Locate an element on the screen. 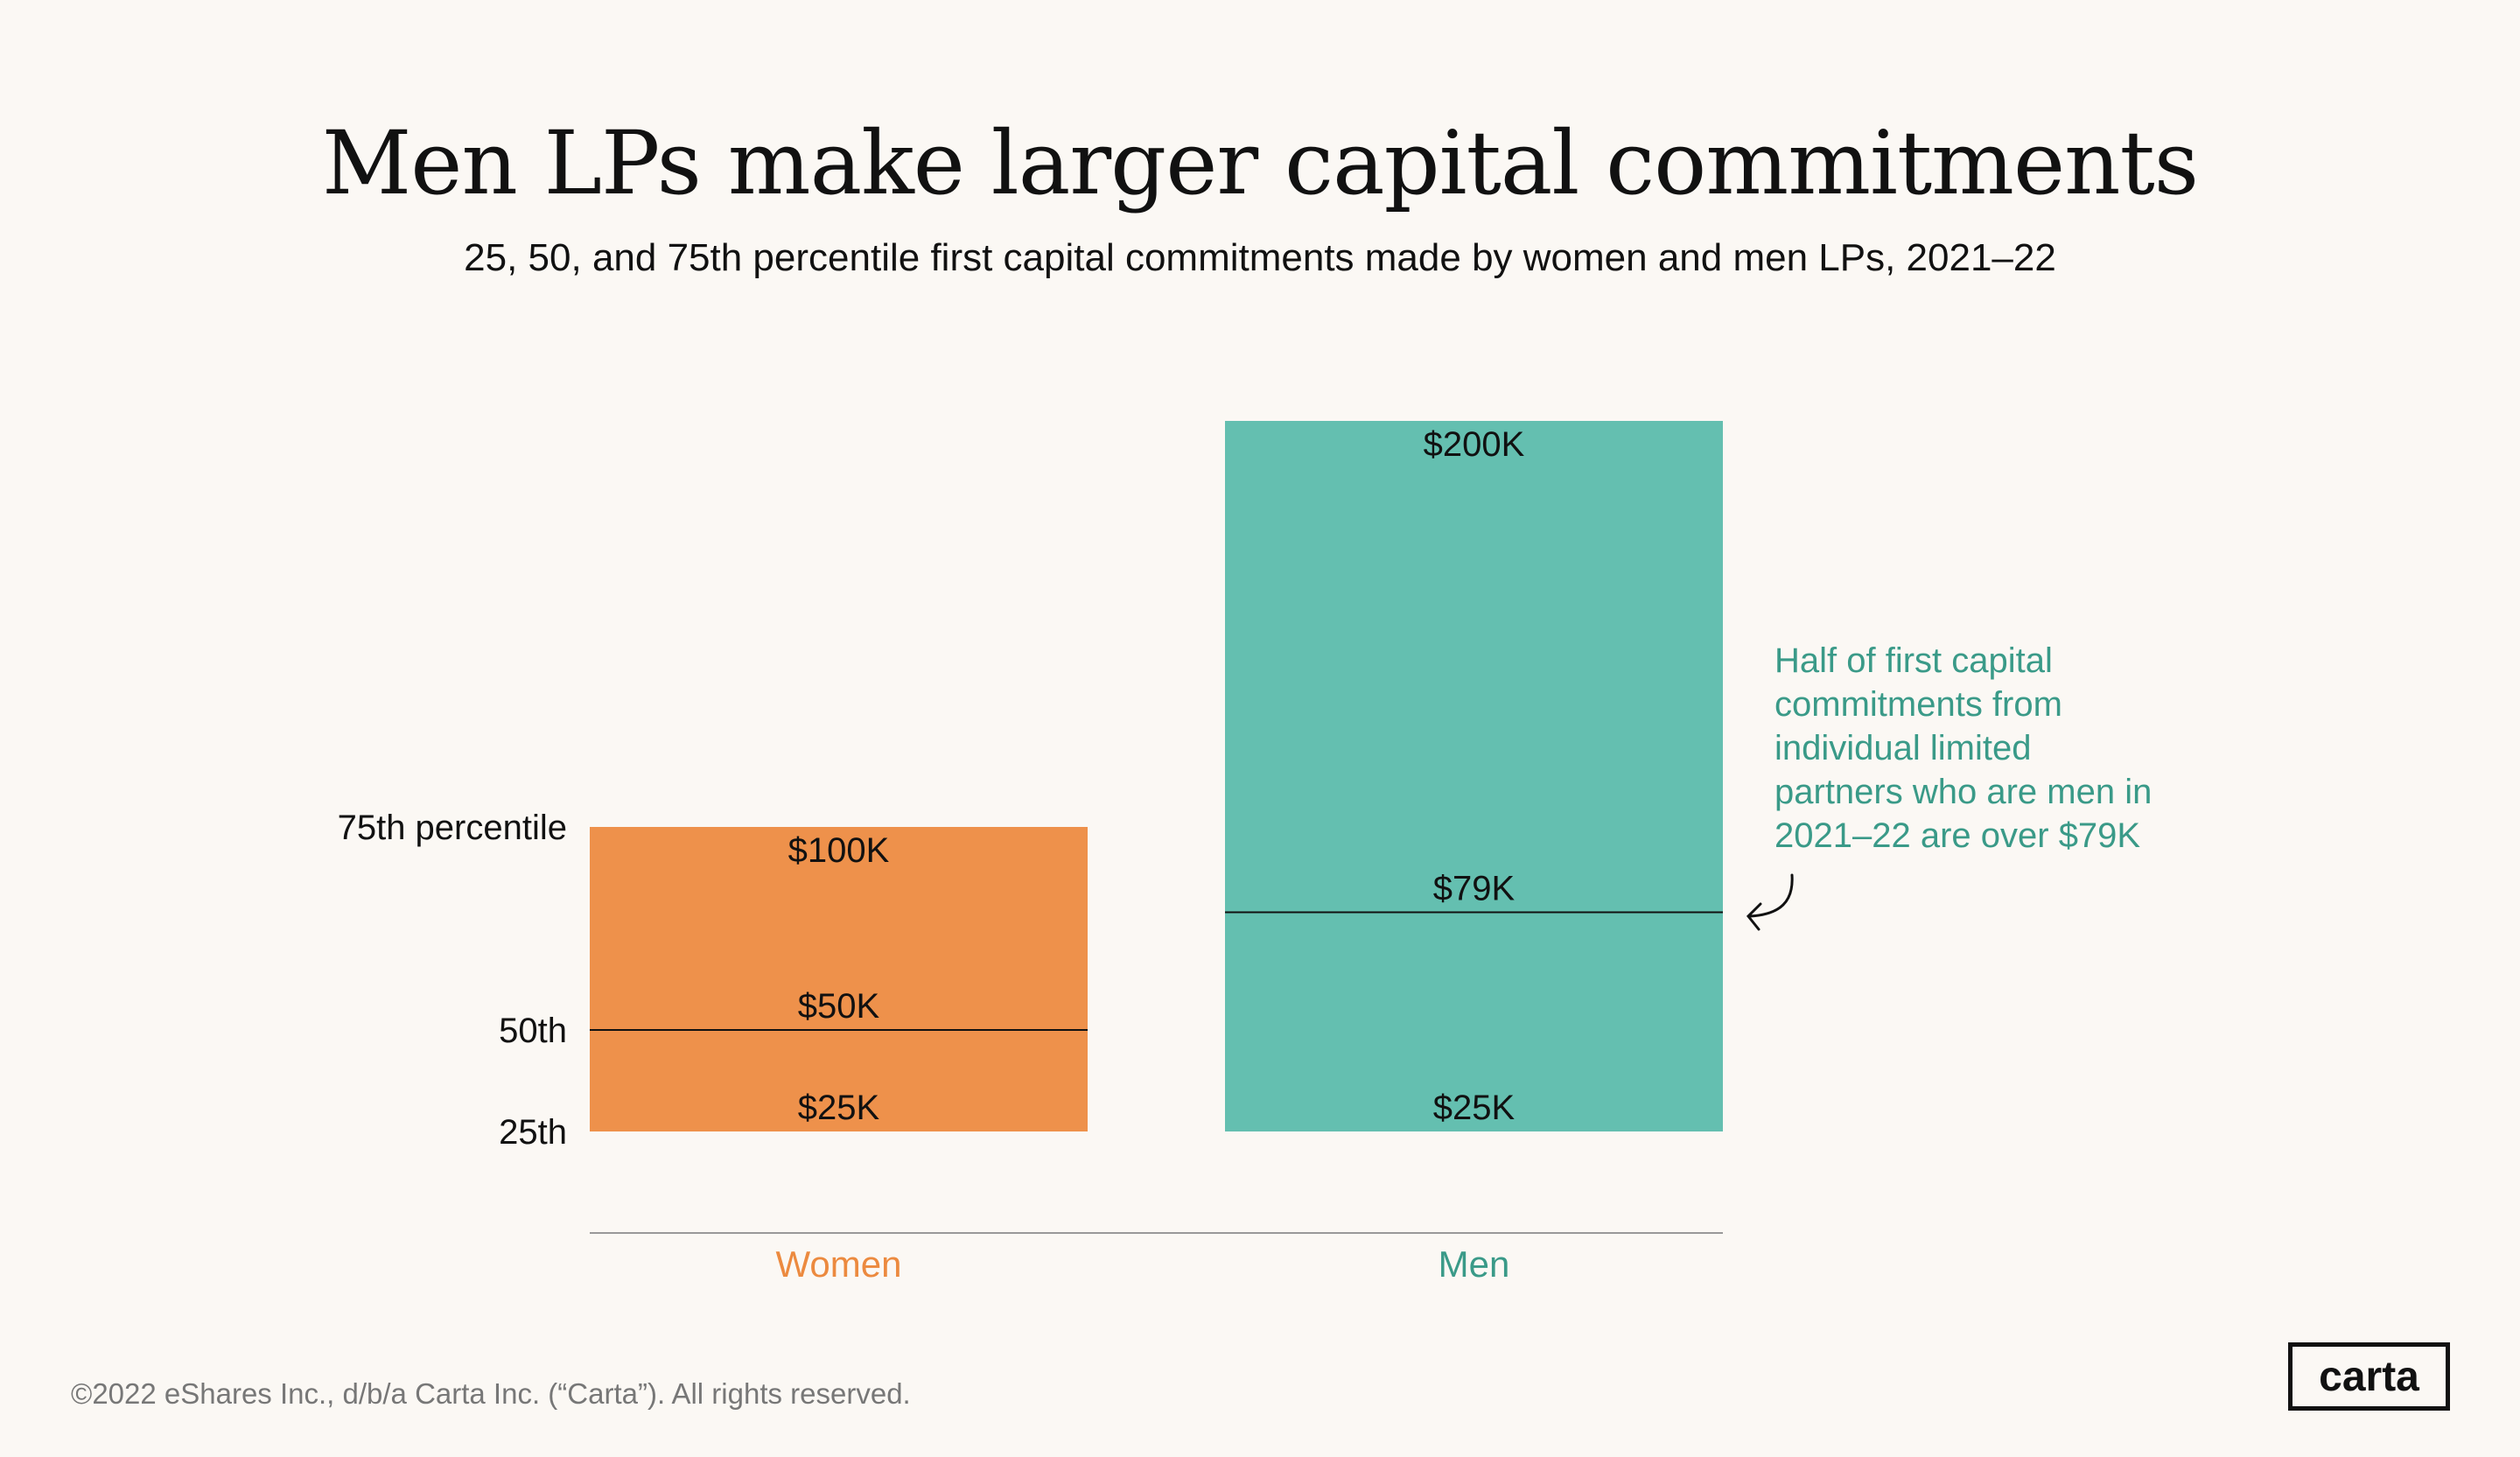  data-label-p50: $79K is located at coordinates (1474, 888).